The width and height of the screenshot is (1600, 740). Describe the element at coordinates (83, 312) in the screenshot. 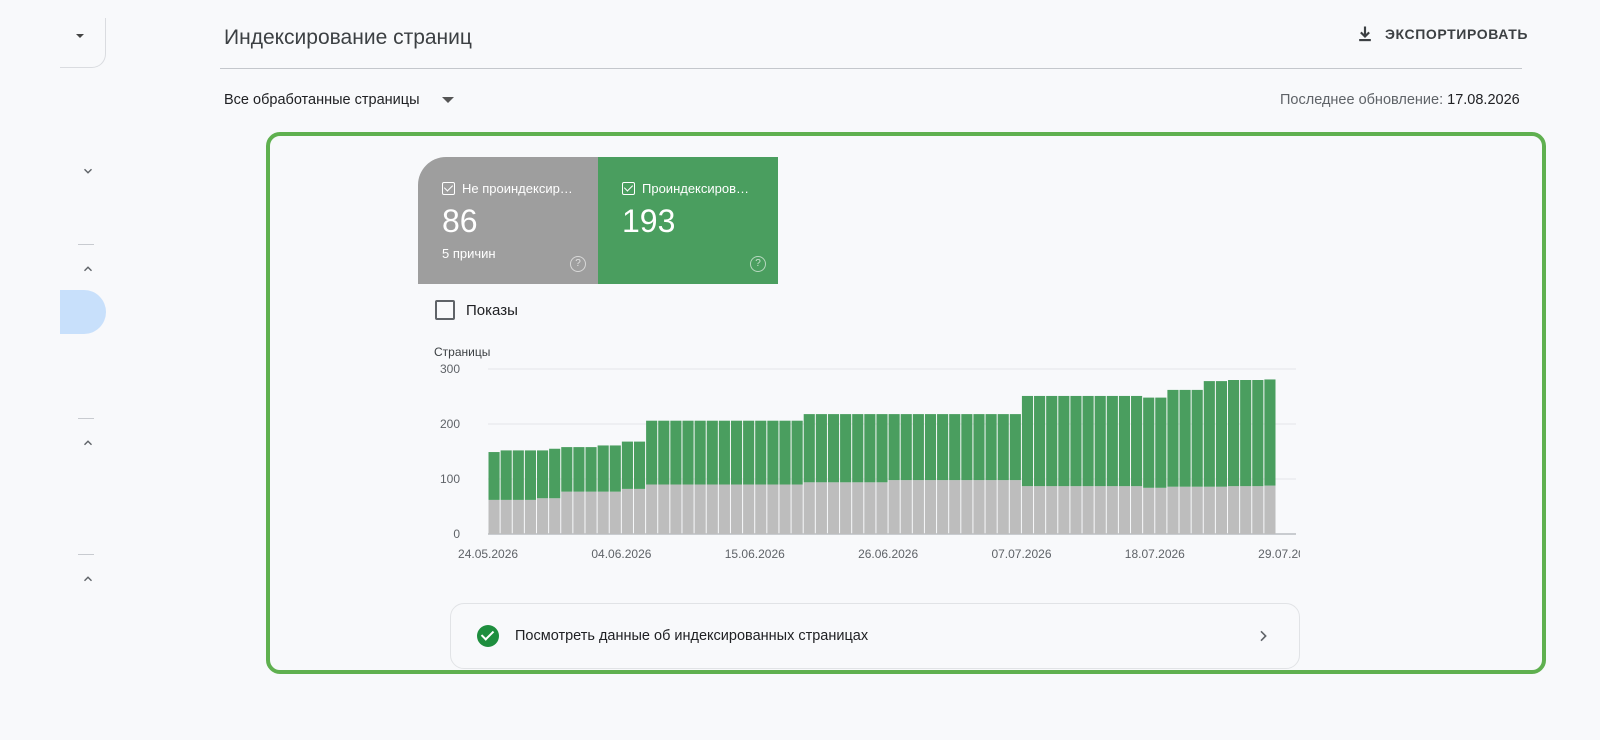

I see `sidebar-active-item` at that location.